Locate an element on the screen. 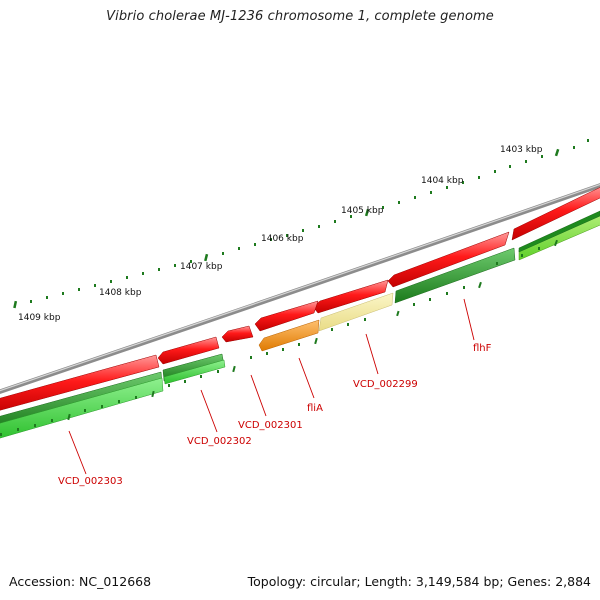  gene-label-fliA: fliA is located at coordinates (315, 408).